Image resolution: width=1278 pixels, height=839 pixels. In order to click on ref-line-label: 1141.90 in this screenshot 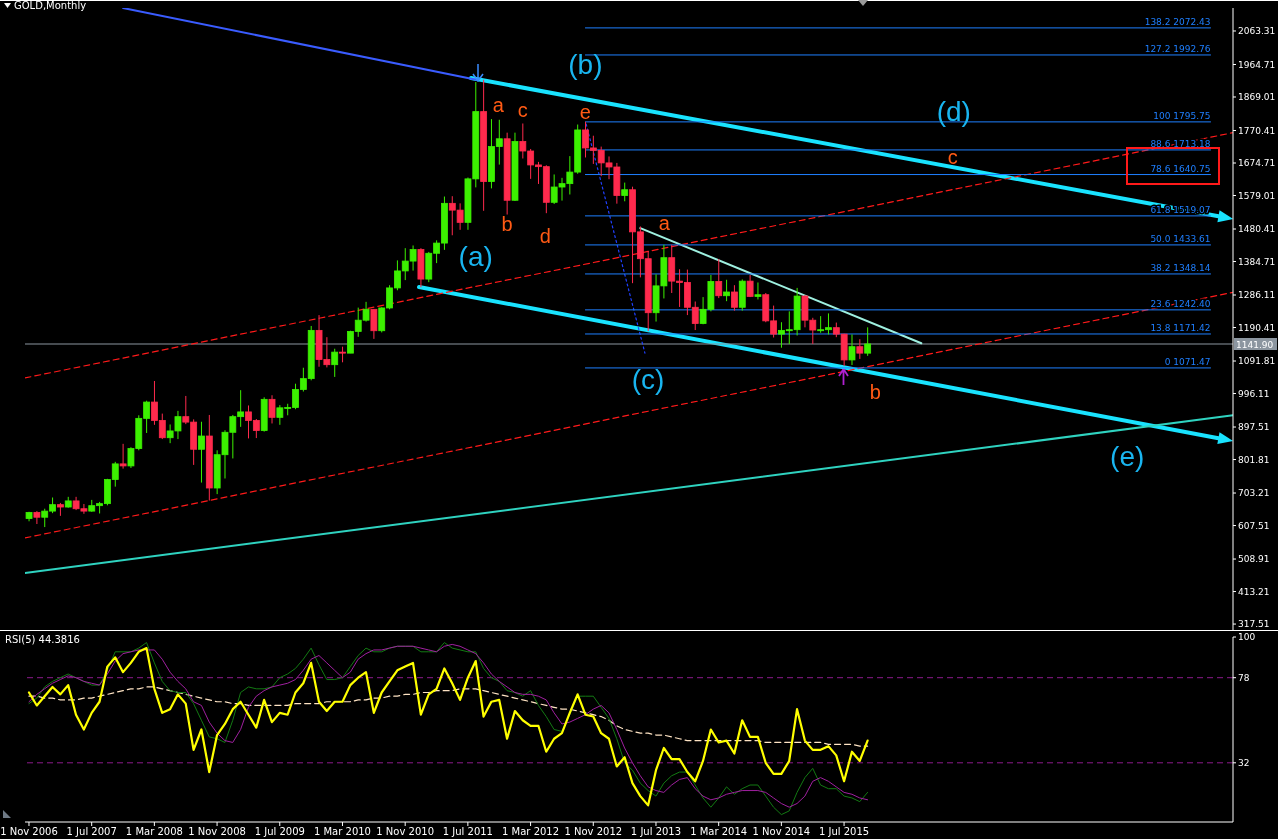, I will do `click(1255, 345)`.